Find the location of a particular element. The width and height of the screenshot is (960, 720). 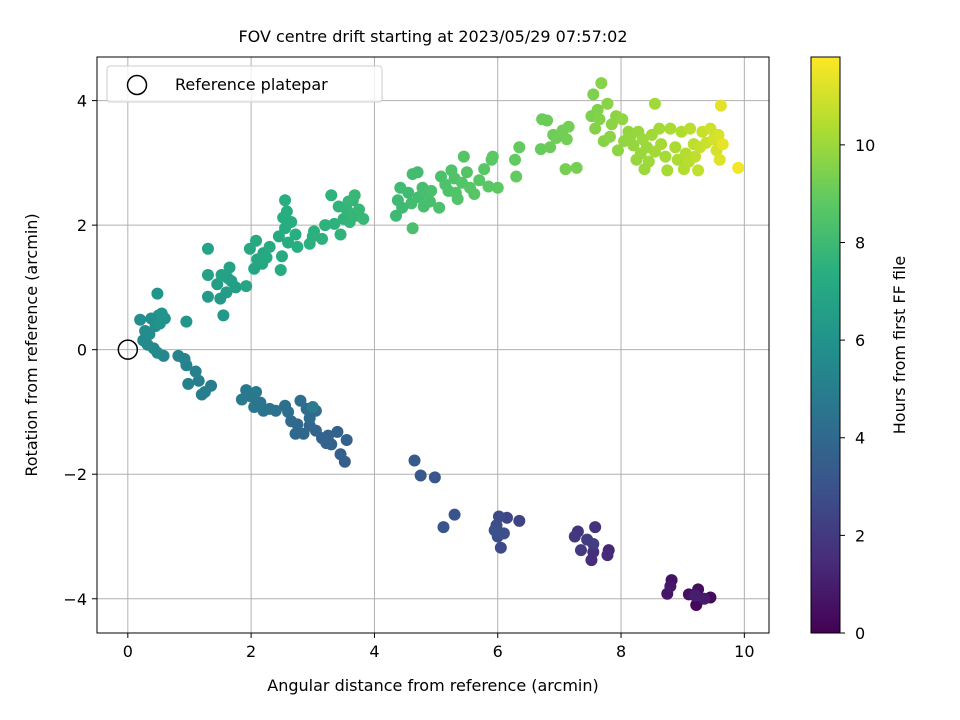

x-tick-label: 0 is located at coordinates (128, 651).